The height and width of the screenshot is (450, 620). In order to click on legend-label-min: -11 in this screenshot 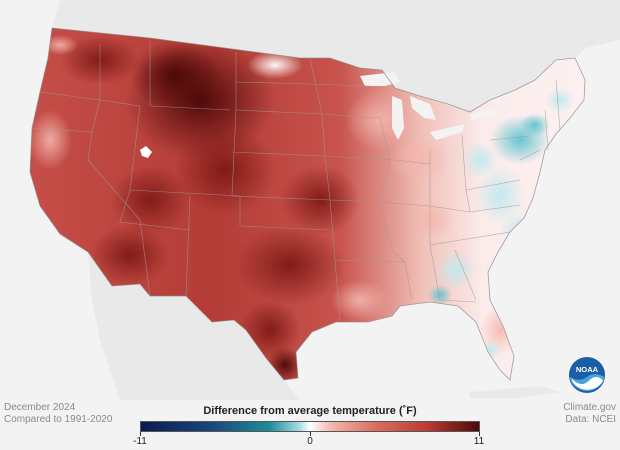, I will do `click(140, 441)`.